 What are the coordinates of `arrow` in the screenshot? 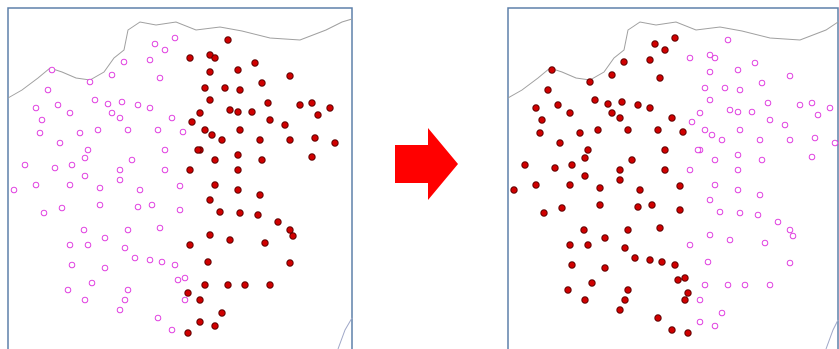 It's located at (426, 164).